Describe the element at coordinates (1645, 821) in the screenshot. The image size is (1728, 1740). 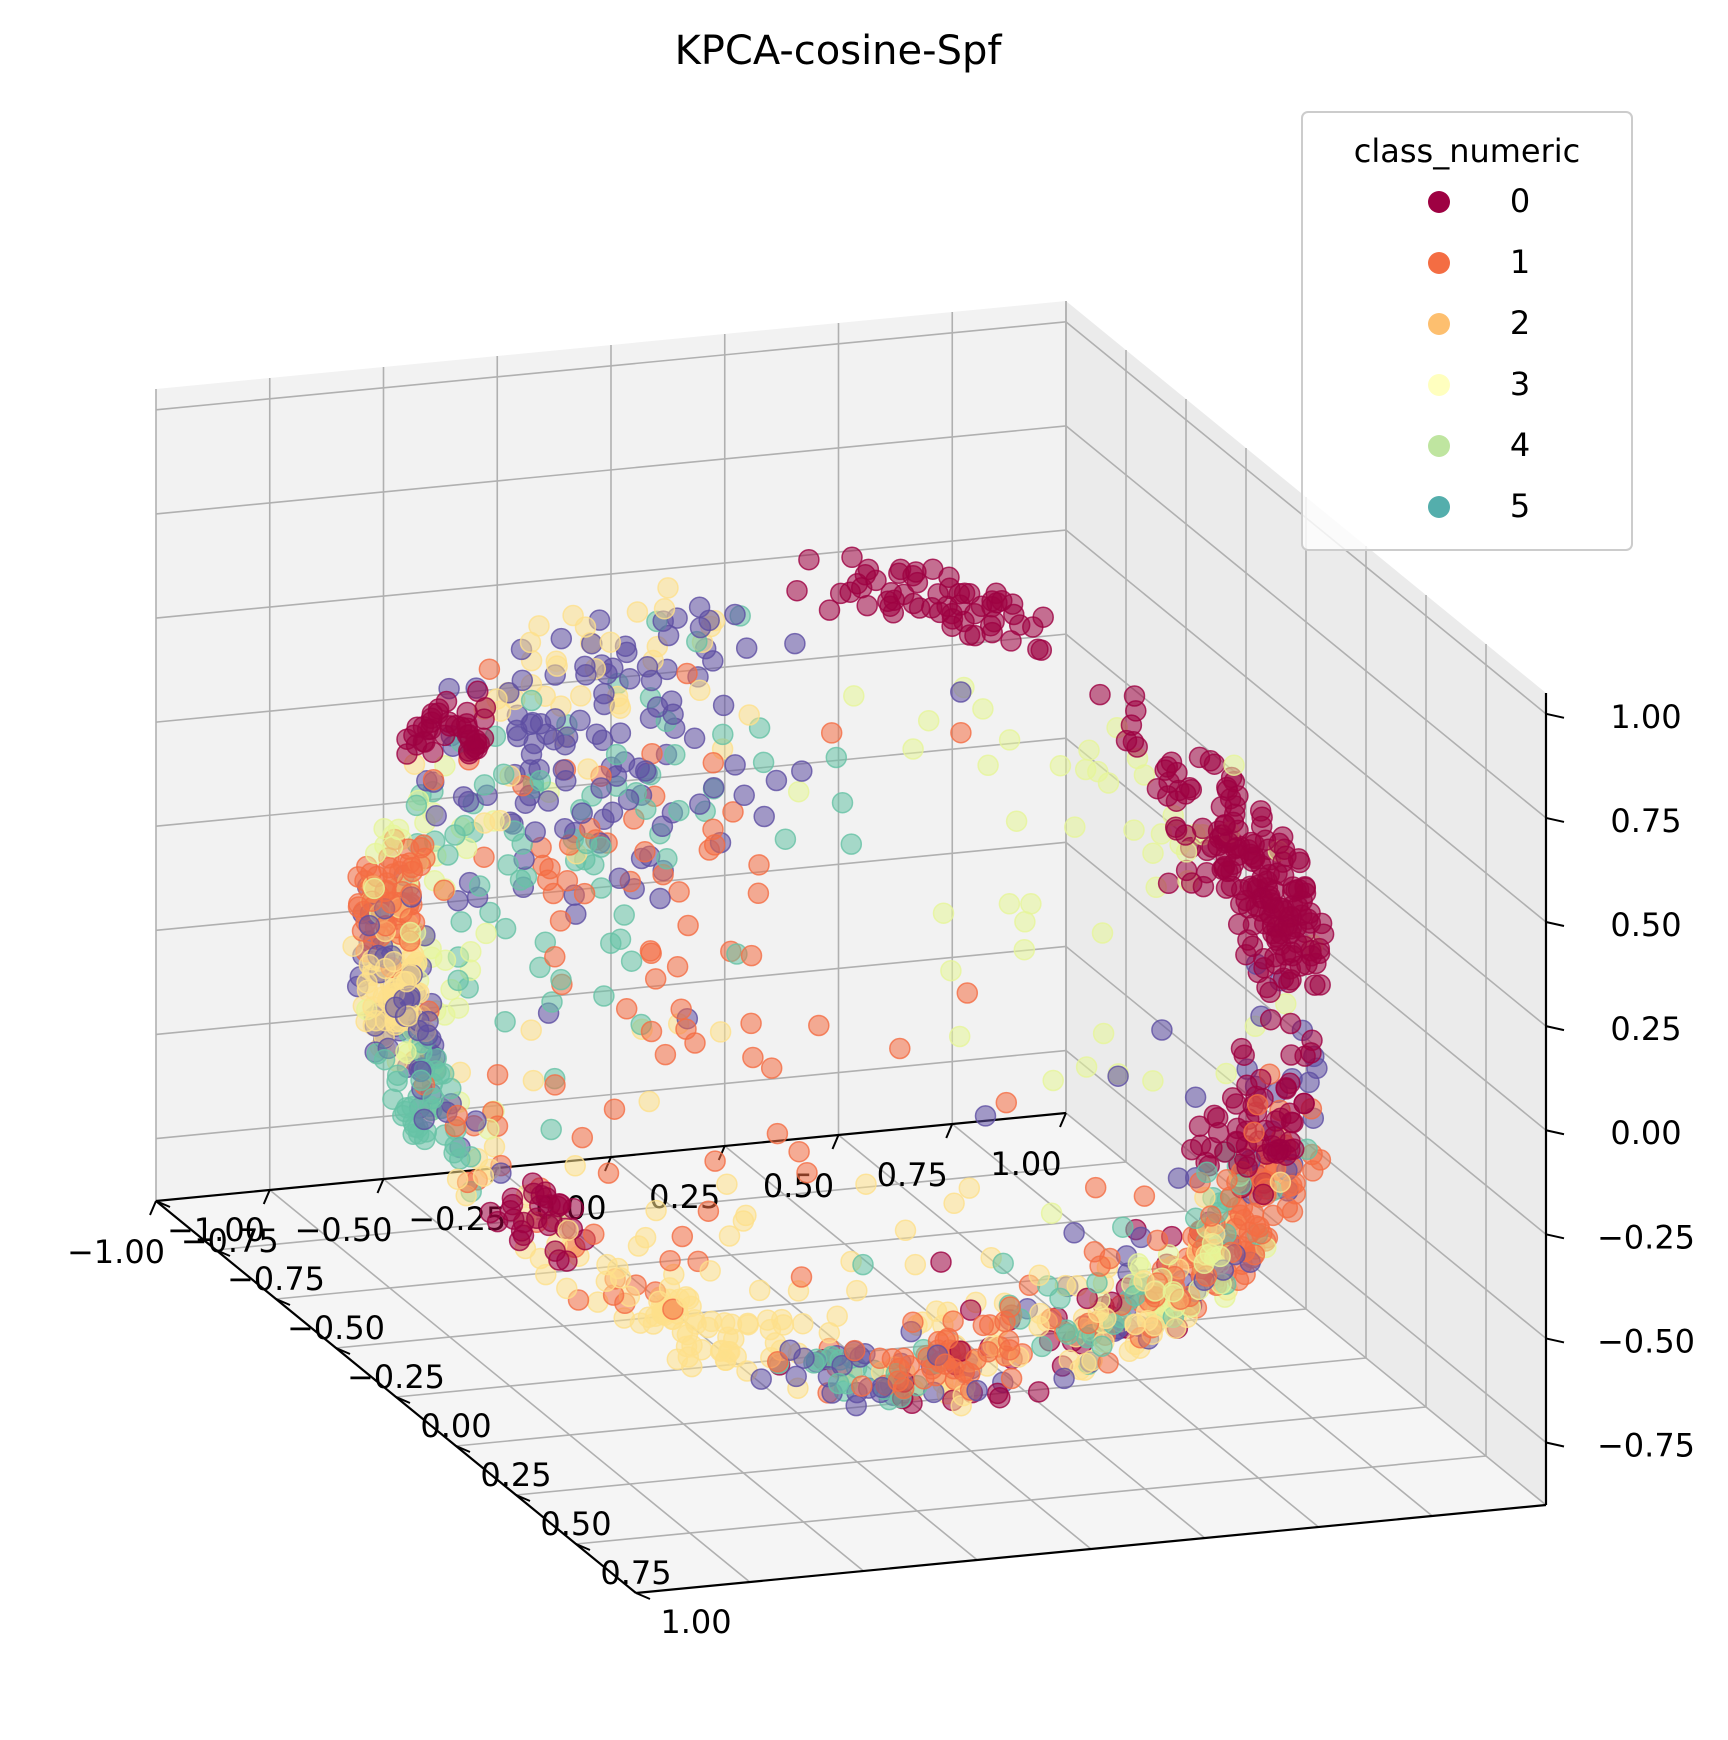
I see `z-tick-label: 0.75` at that location.